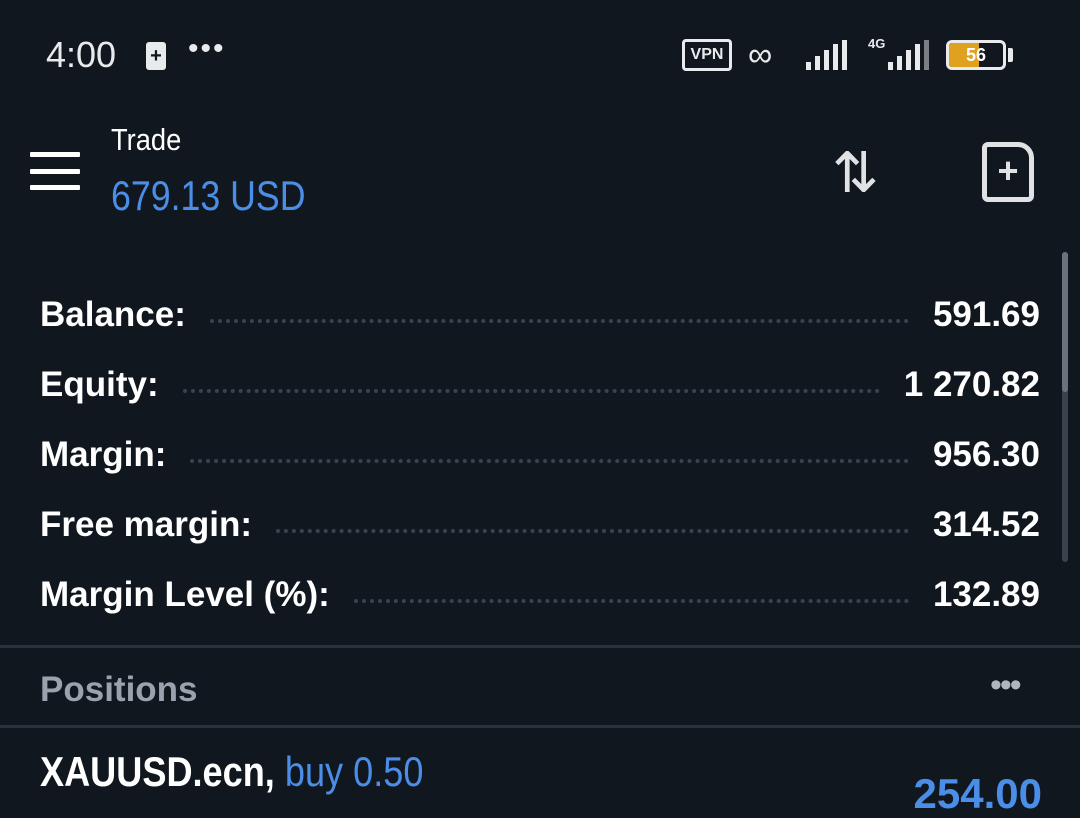 This screenshot has width=1080, height=818. What do you see at coordinates (707, 55) in the screenshot?
I see `vpn-icon: VPN` at bounding box center [707, 55].